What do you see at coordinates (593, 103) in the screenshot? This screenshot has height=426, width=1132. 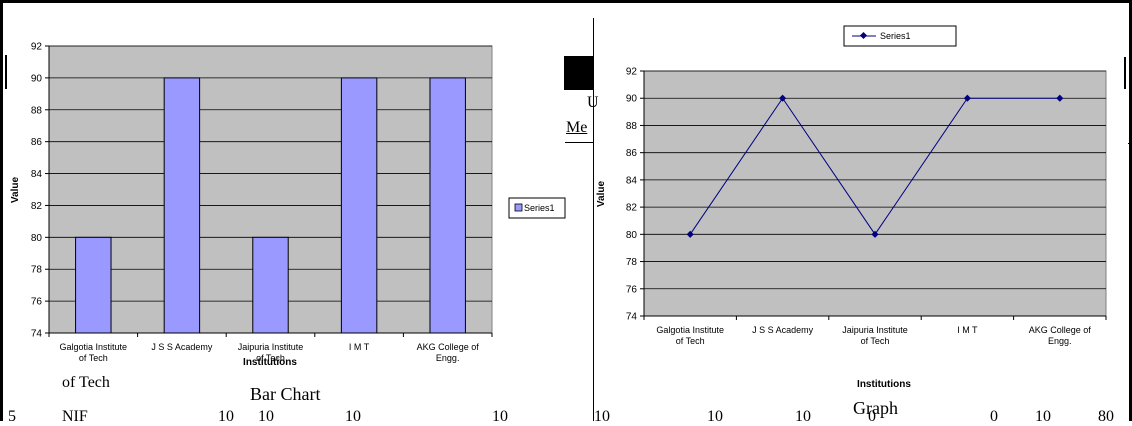 I see `background-letter: U` at bounding box center [593, 103].